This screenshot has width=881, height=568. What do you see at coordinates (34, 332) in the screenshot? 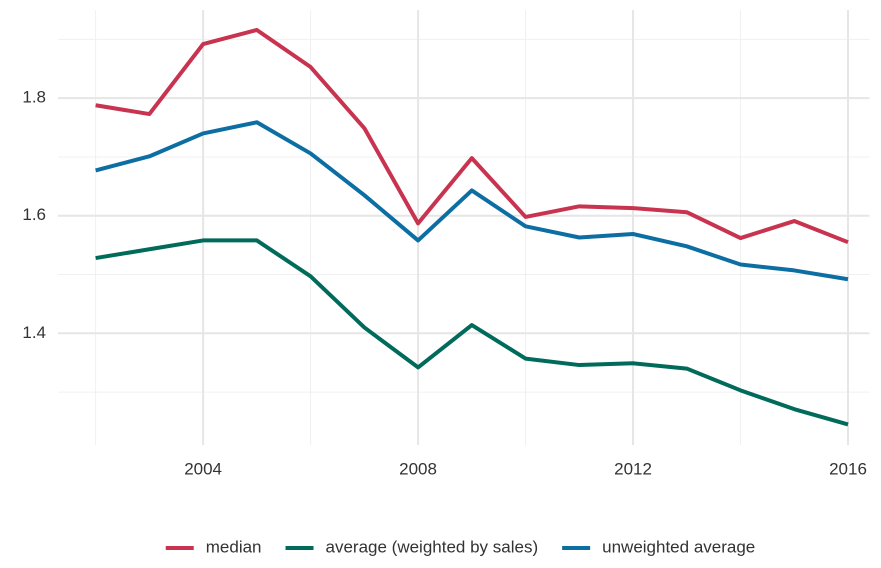
I see `y-tick-label: 1.4` at bounding box center [34, 332].